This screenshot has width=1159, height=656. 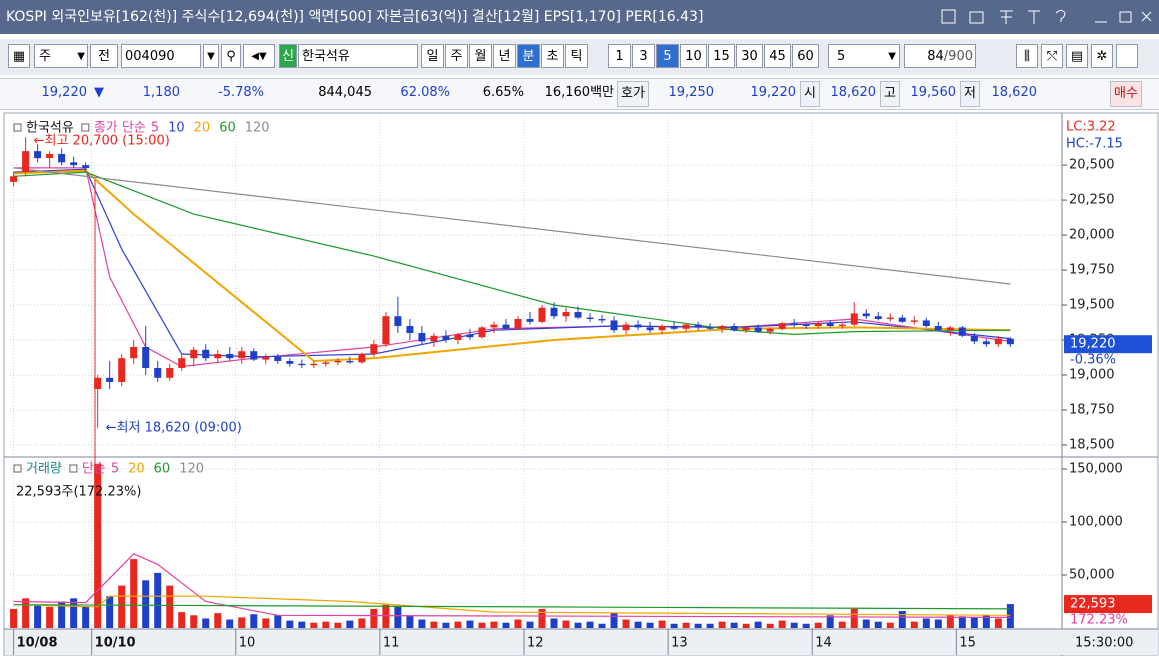 What do you see at coordinates (391, 643) in the screenshot?
I see `x-tick-label: 11` at bounding box center [391, 643].